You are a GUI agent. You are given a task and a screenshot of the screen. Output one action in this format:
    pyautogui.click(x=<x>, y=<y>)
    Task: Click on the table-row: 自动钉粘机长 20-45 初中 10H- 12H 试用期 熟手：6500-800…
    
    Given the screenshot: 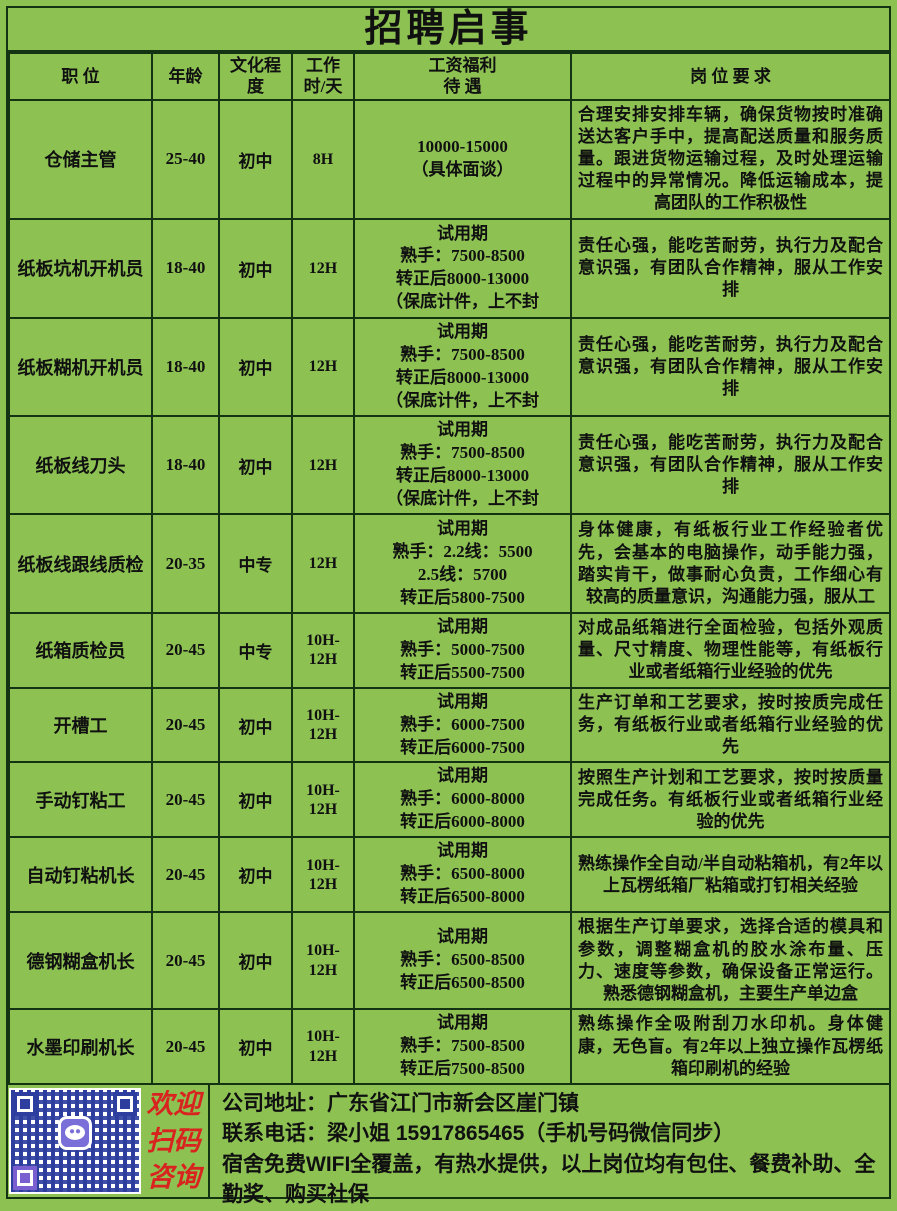 What is the action you would take?
    pyautogui.click(x=449, y=875)
    